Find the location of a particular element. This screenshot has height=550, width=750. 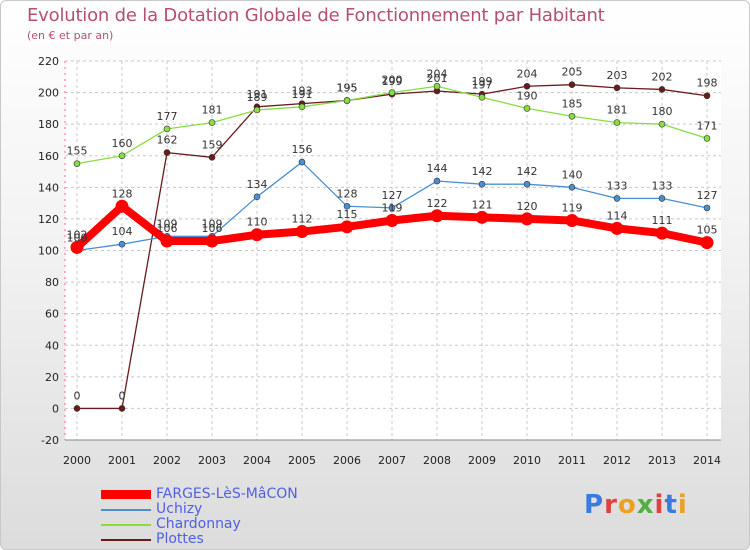

data-label-2: 155 is located at coordinates (77, 151).